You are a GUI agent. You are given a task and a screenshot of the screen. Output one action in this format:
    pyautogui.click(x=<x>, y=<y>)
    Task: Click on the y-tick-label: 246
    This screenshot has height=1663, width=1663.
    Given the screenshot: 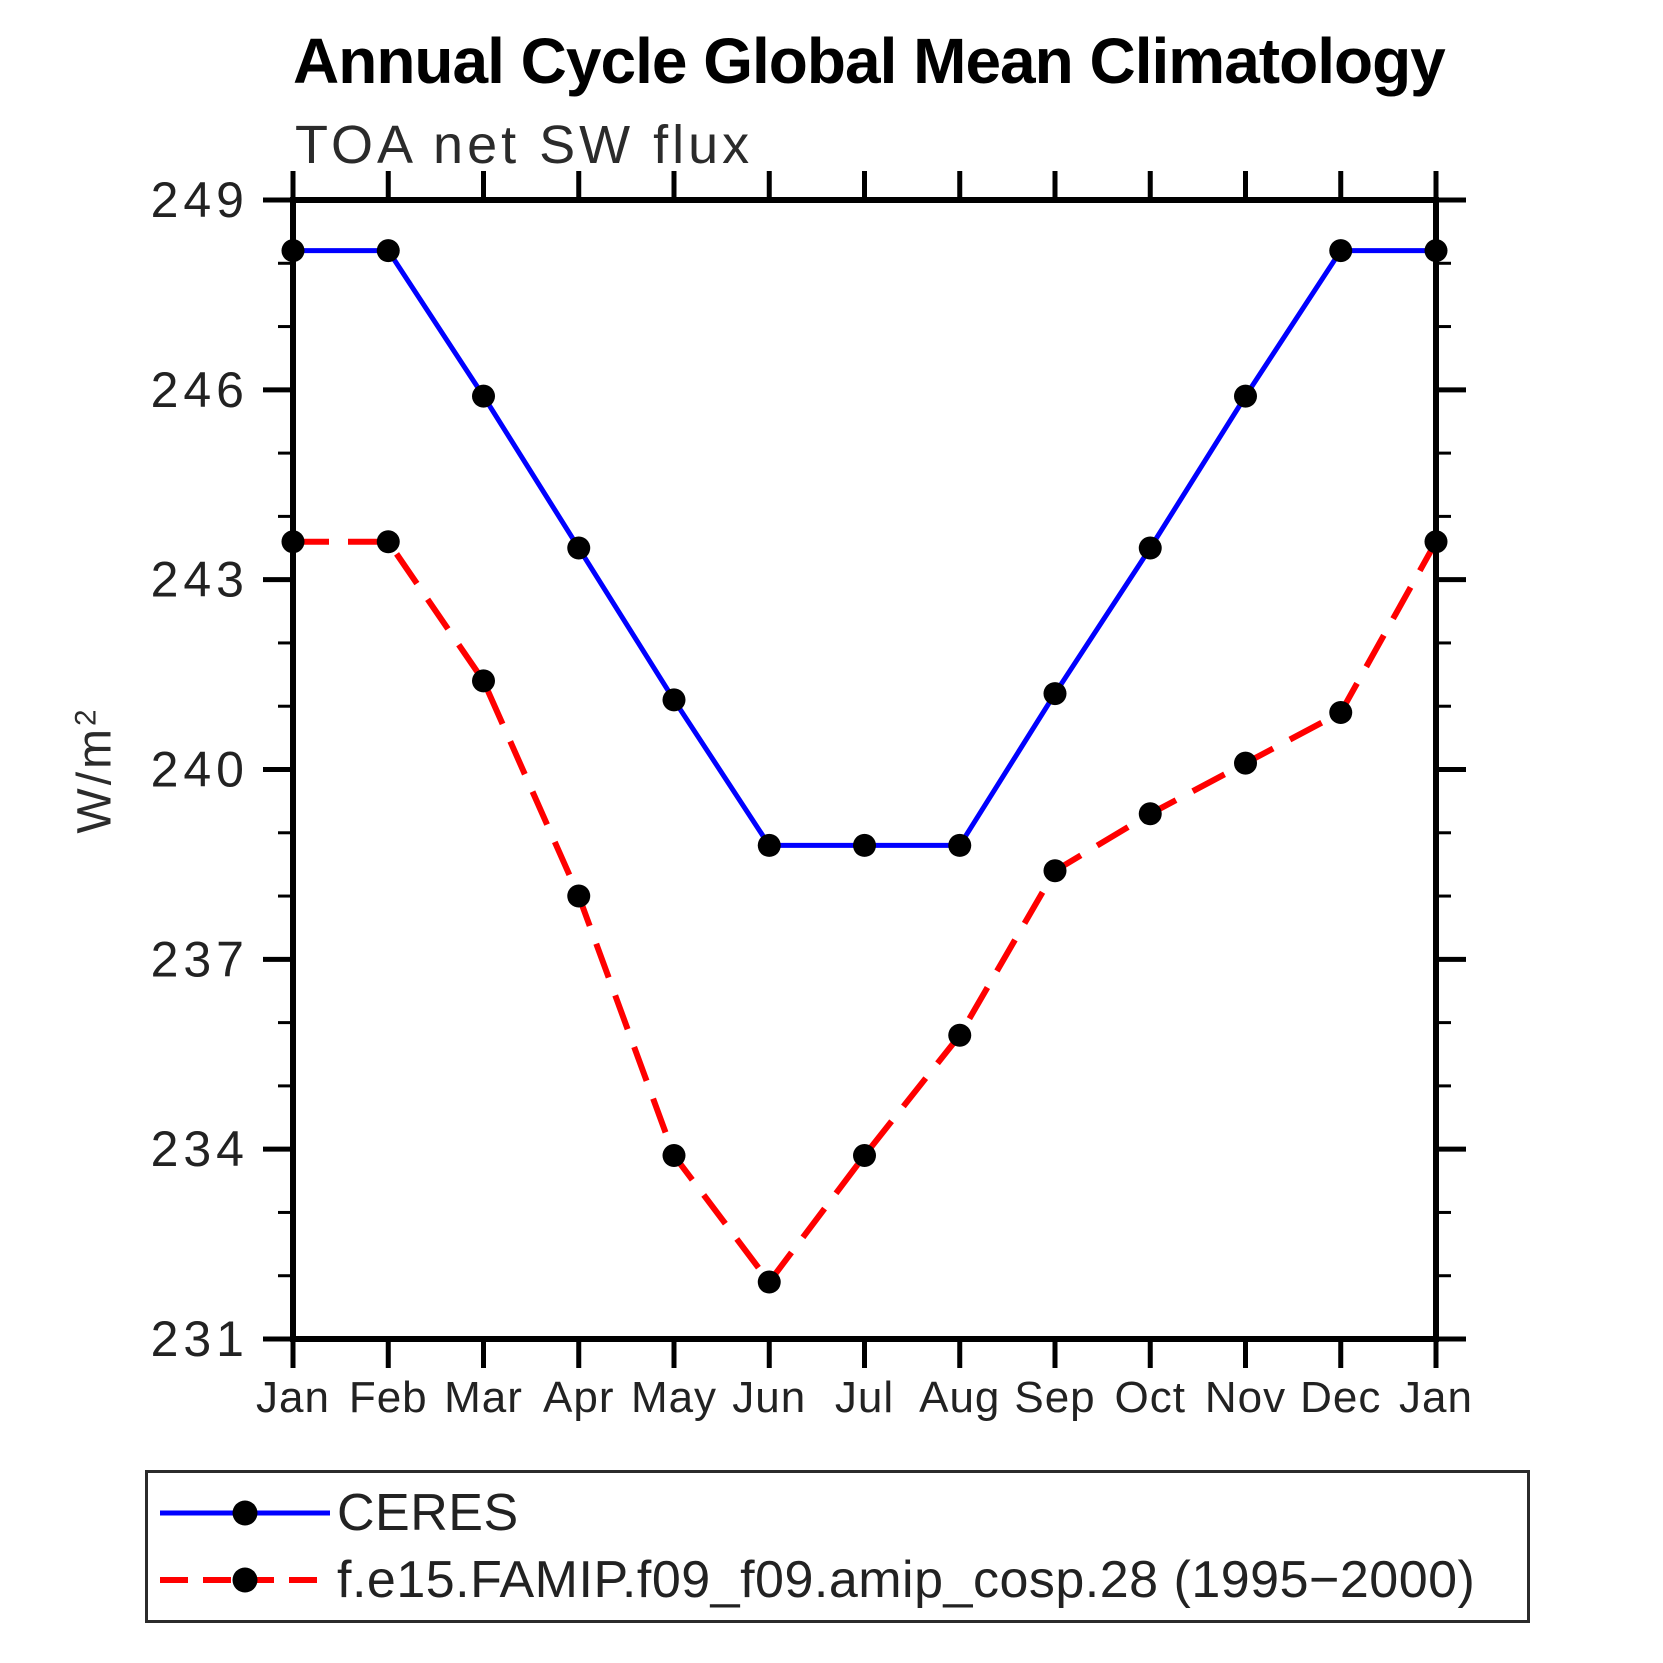 What is the action you would take?
    pyautogui.click(x=200, y=390)
    